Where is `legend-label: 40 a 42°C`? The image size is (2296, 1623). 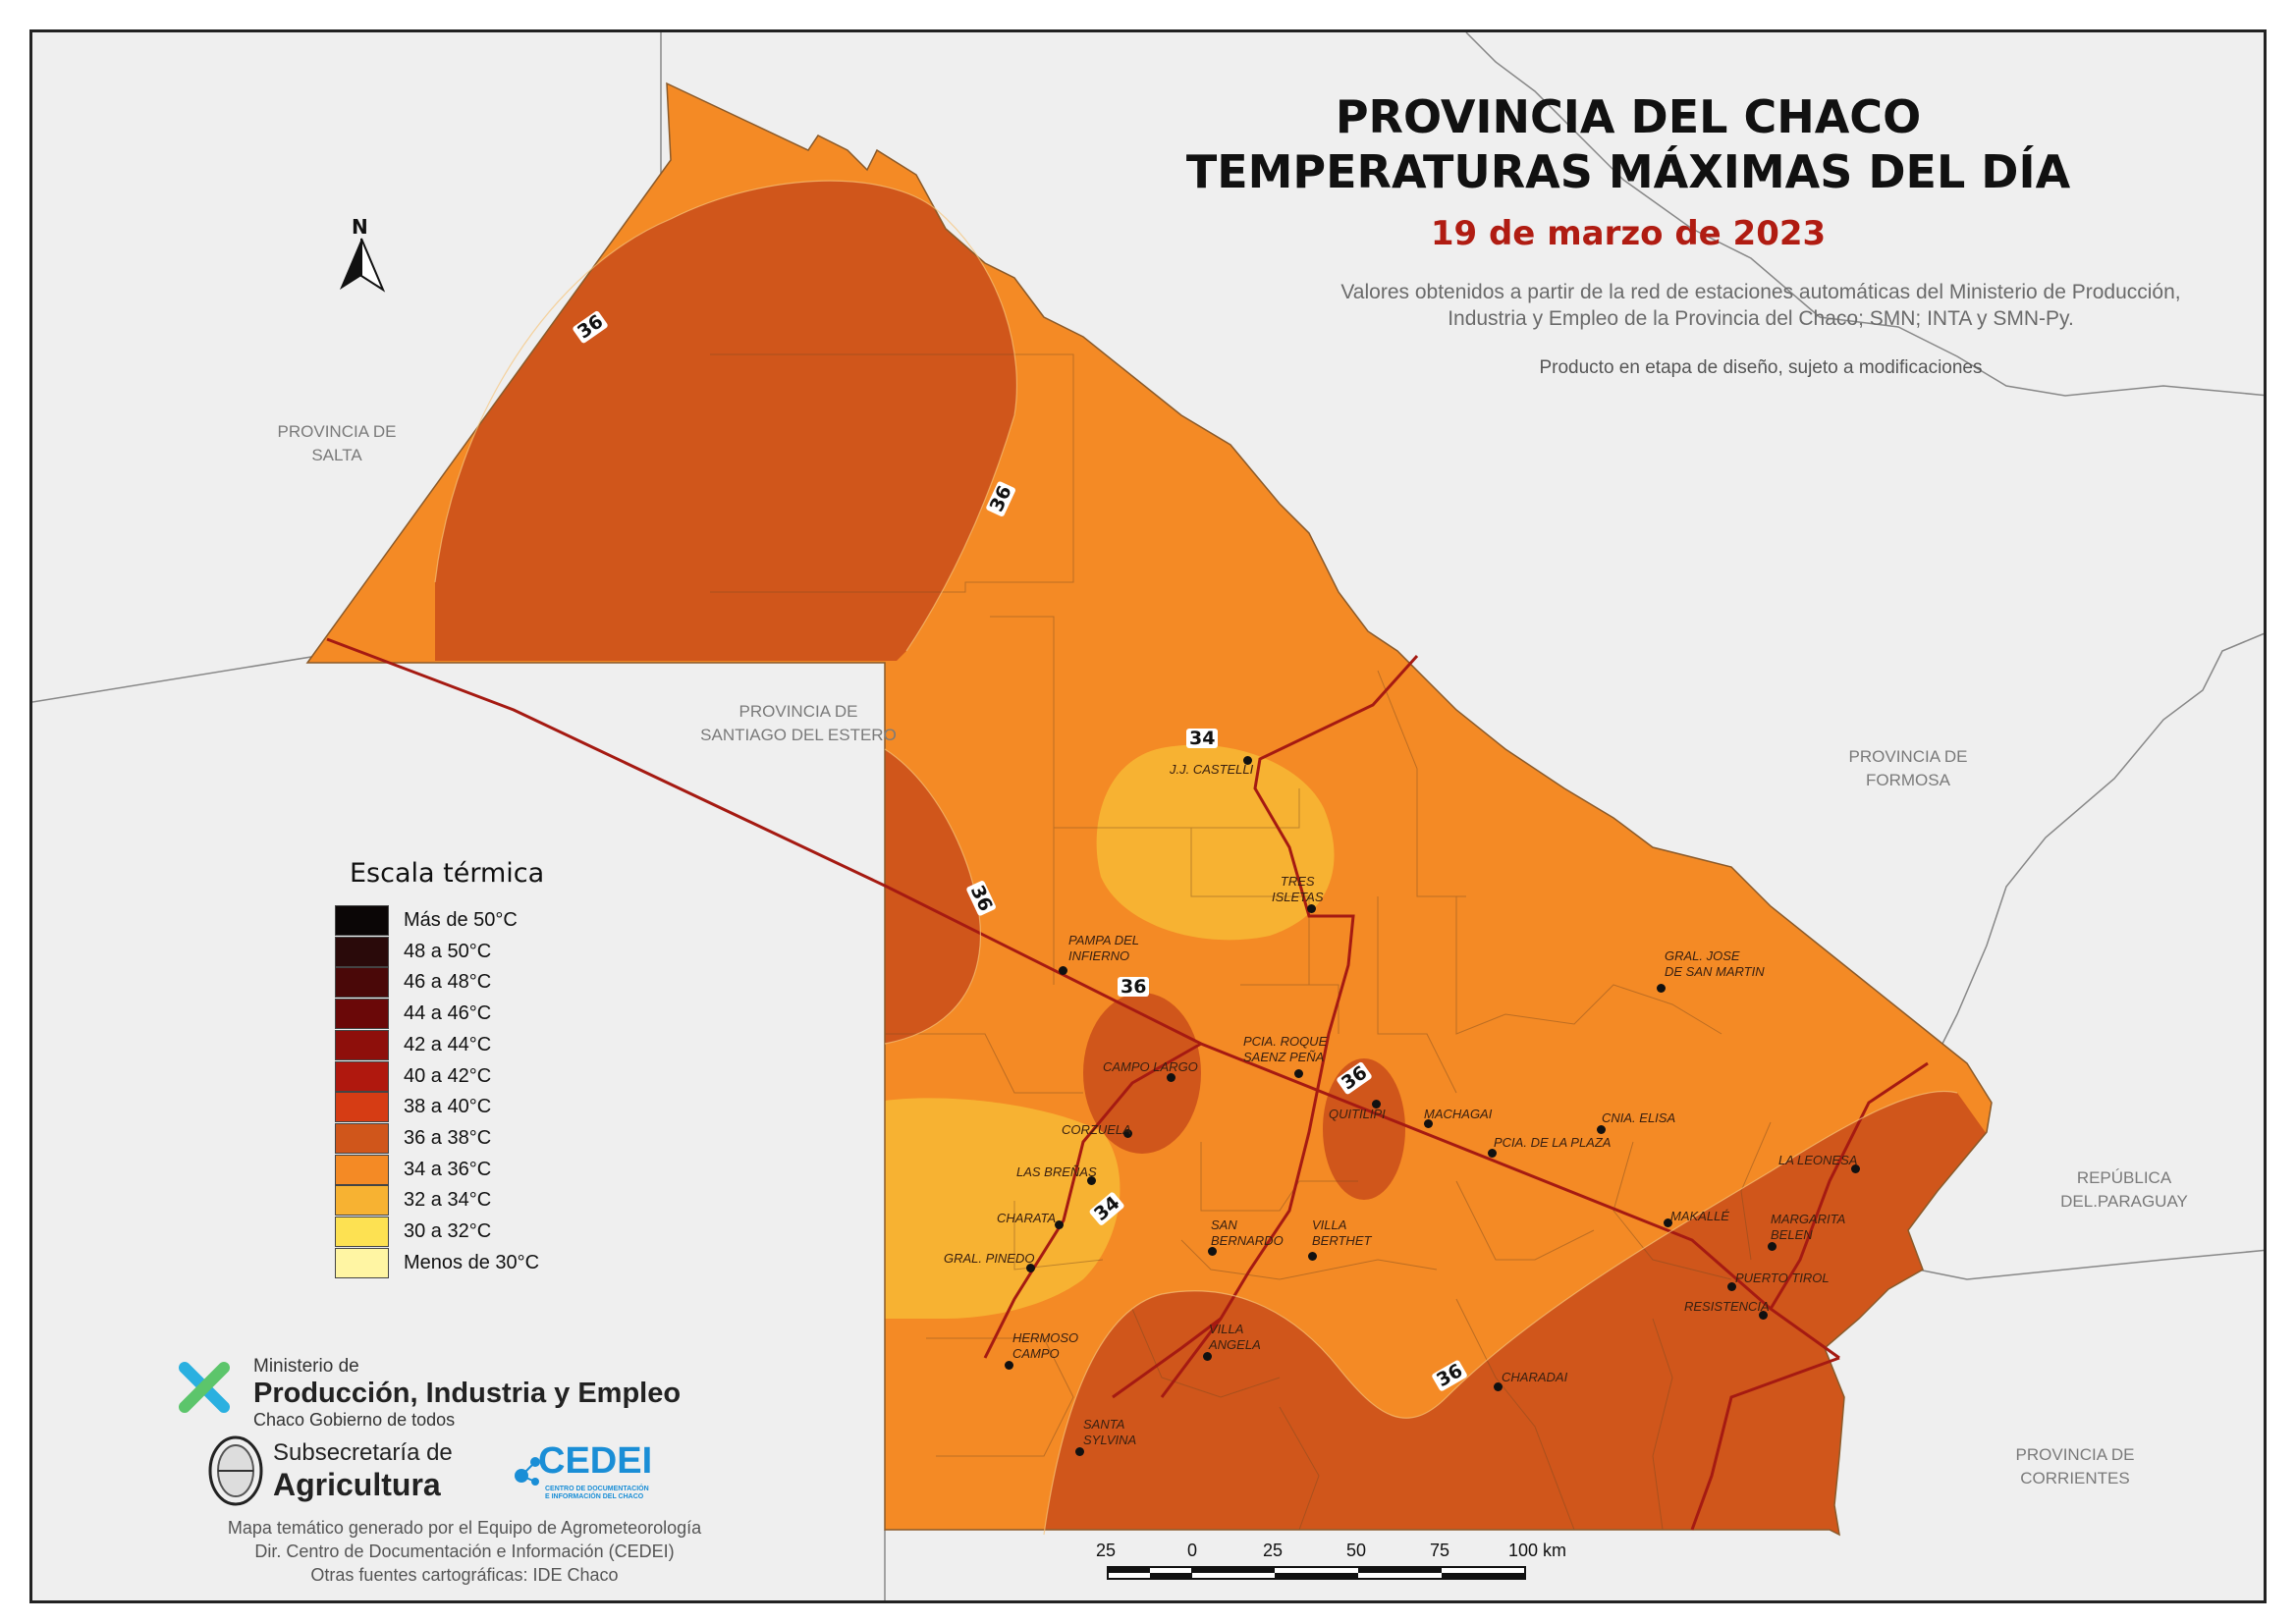
legend-label: 40 a 42°C is located at coordinates (448, 1075).